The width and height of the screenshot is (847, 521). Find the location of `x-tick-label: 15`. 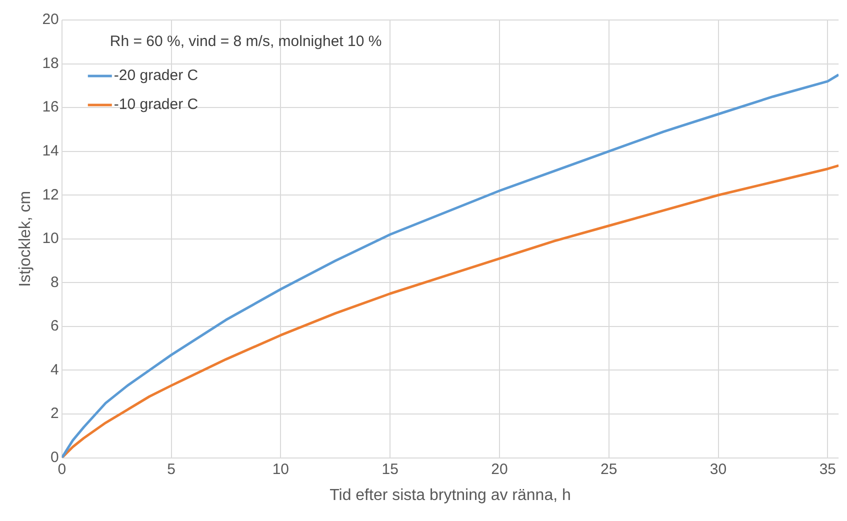

x-tick-label: 15 is located at coordinates (390, 469).